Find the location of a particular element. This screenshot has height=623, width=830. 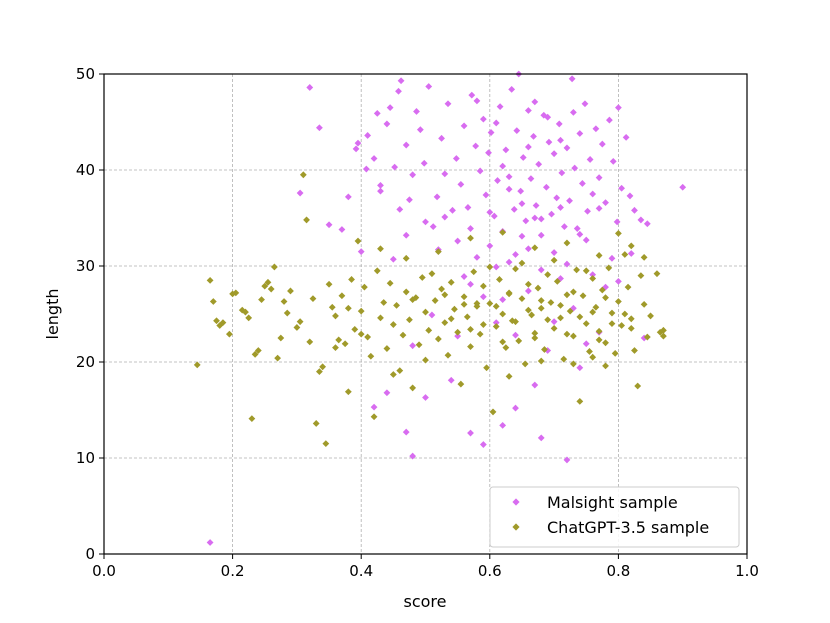

x-axis-label: score is located at coordinates (425, 601).